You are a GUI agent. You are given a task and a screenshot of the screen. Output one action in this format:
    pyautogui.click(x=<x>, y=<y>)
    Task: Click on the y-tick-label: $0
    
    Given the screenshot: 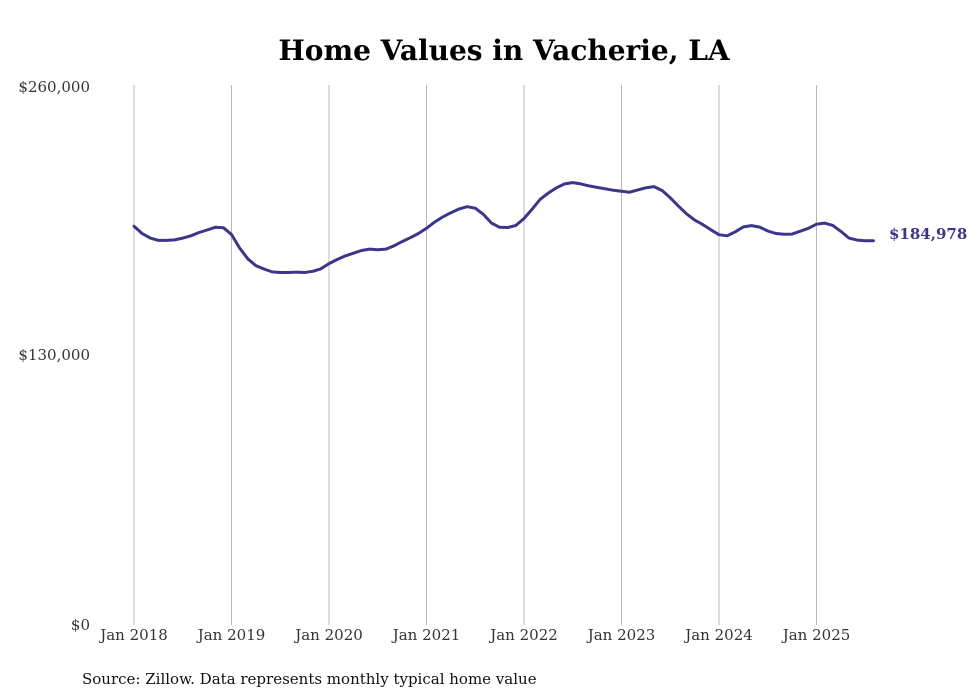 What is the action you would take?
    pyautogui.click(x=80, y=625)
    